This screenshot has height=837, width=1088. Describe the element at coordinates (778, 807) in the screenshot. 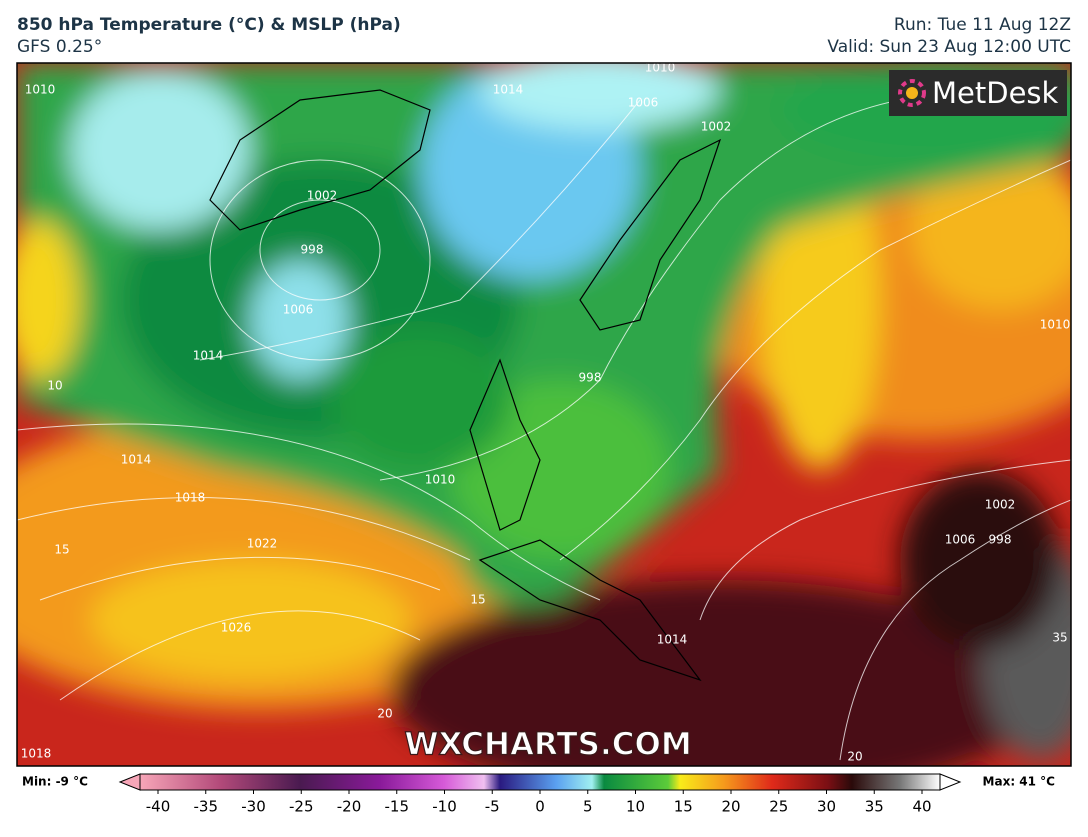

I see `colorbar-tick-label: 25` at that location.